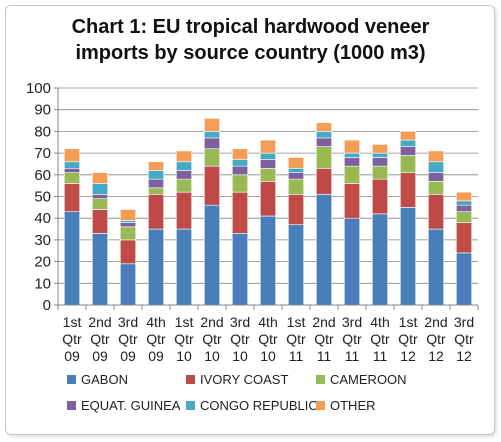  Describe the element at coordinates (42, 131) in the screenshot. I see `y-tick-label: 80` at that location.